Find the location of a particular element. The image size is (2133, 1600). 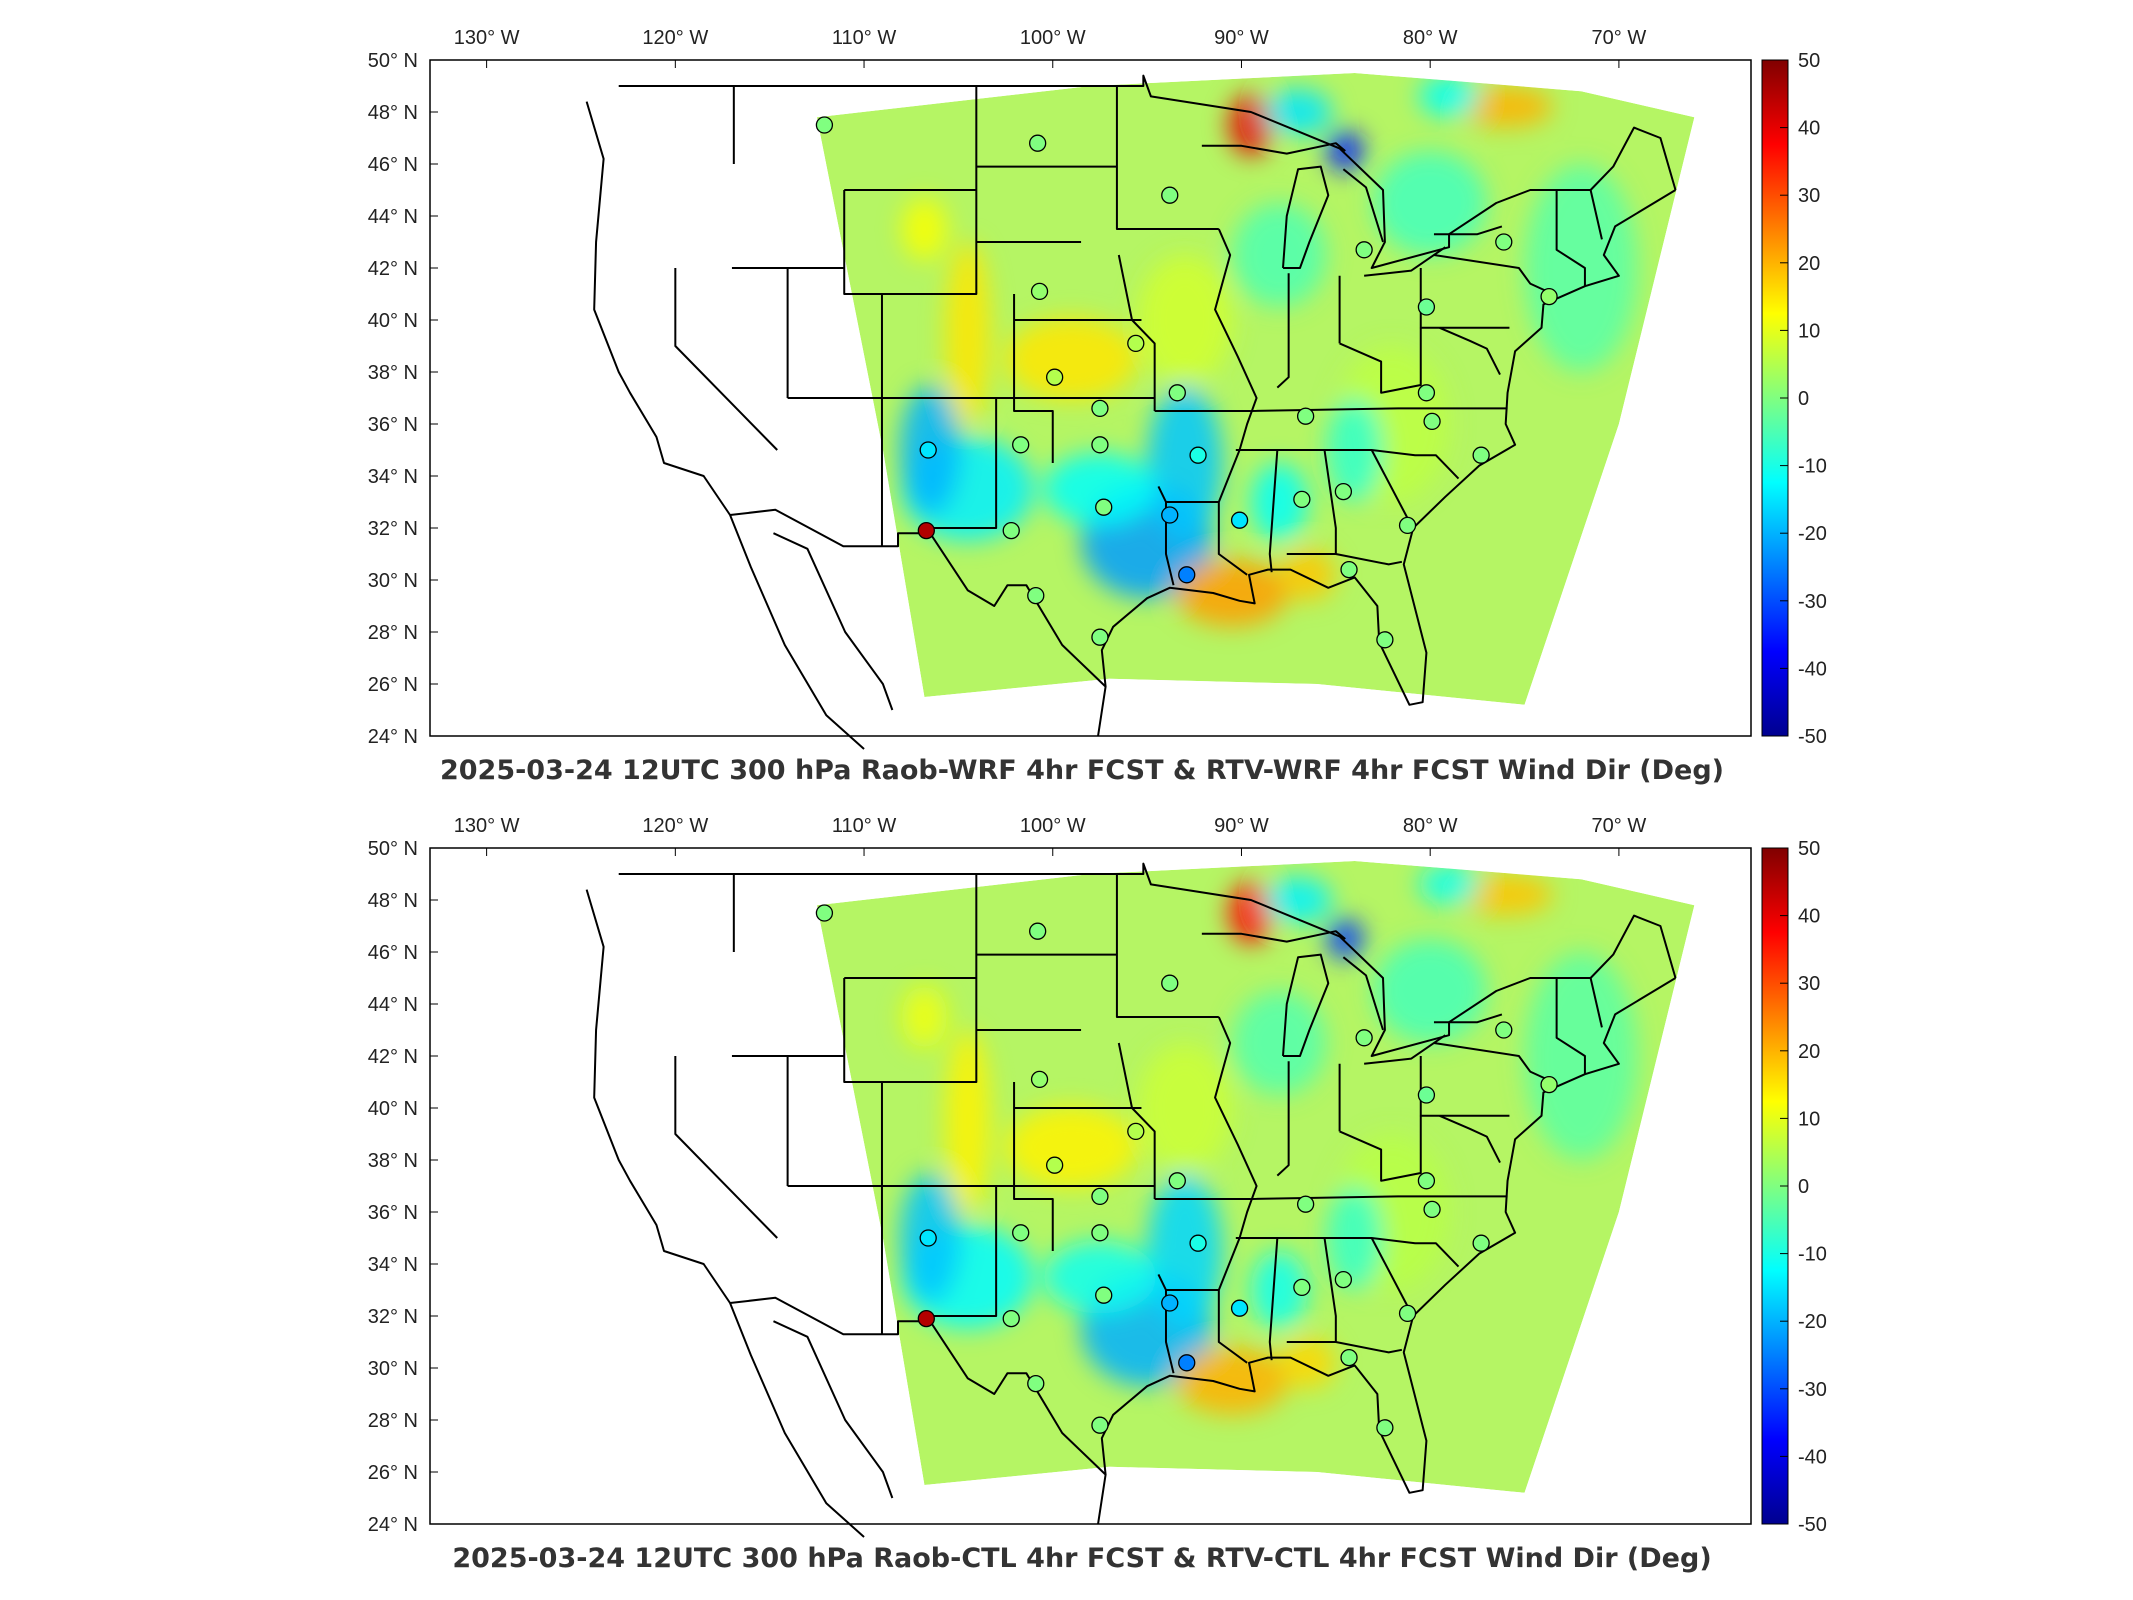

lon-tick-label: 110° W is located at coordinates (864, 38).